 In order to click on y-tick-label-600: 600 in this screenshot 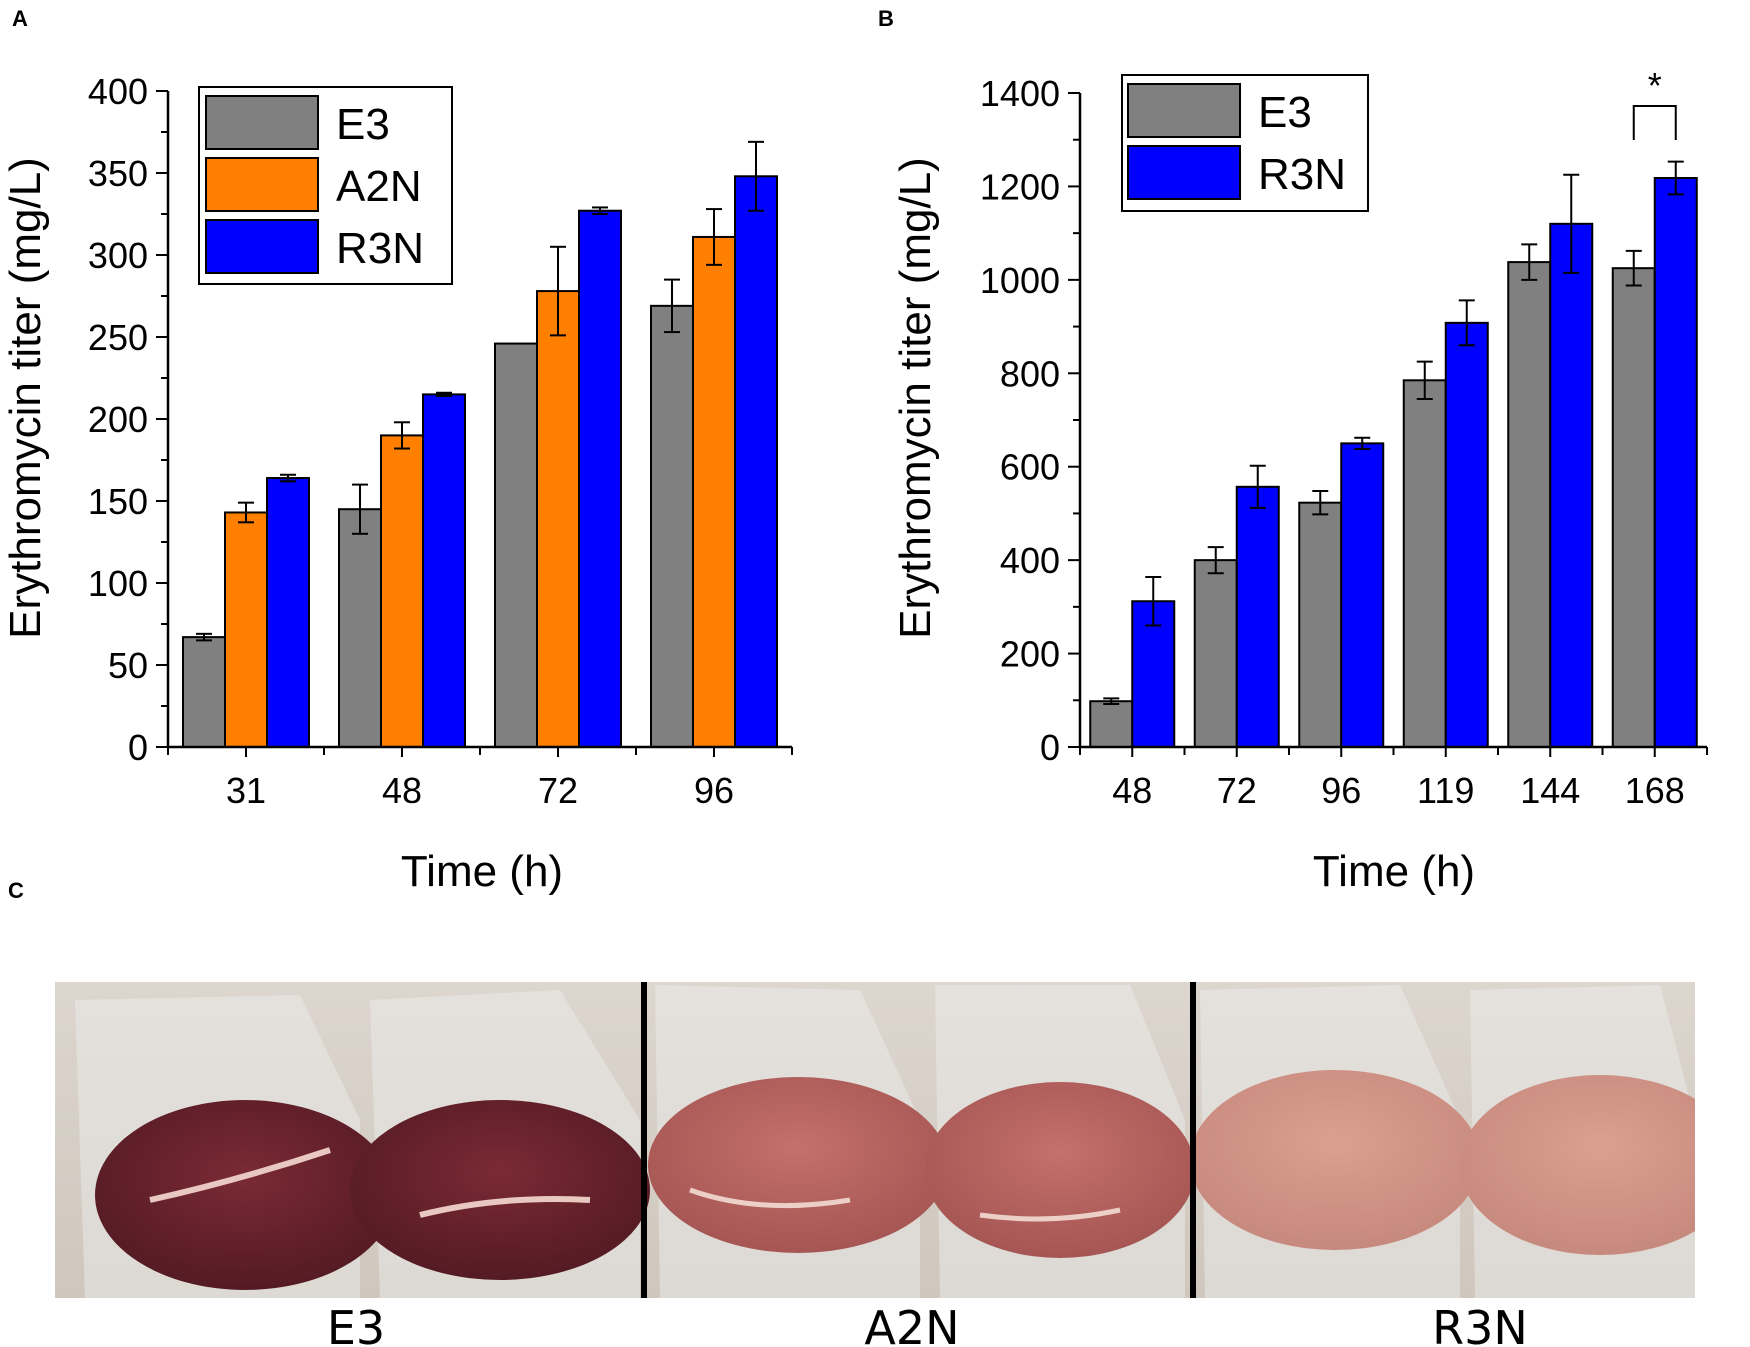, I will do `click(1030, 467)`.